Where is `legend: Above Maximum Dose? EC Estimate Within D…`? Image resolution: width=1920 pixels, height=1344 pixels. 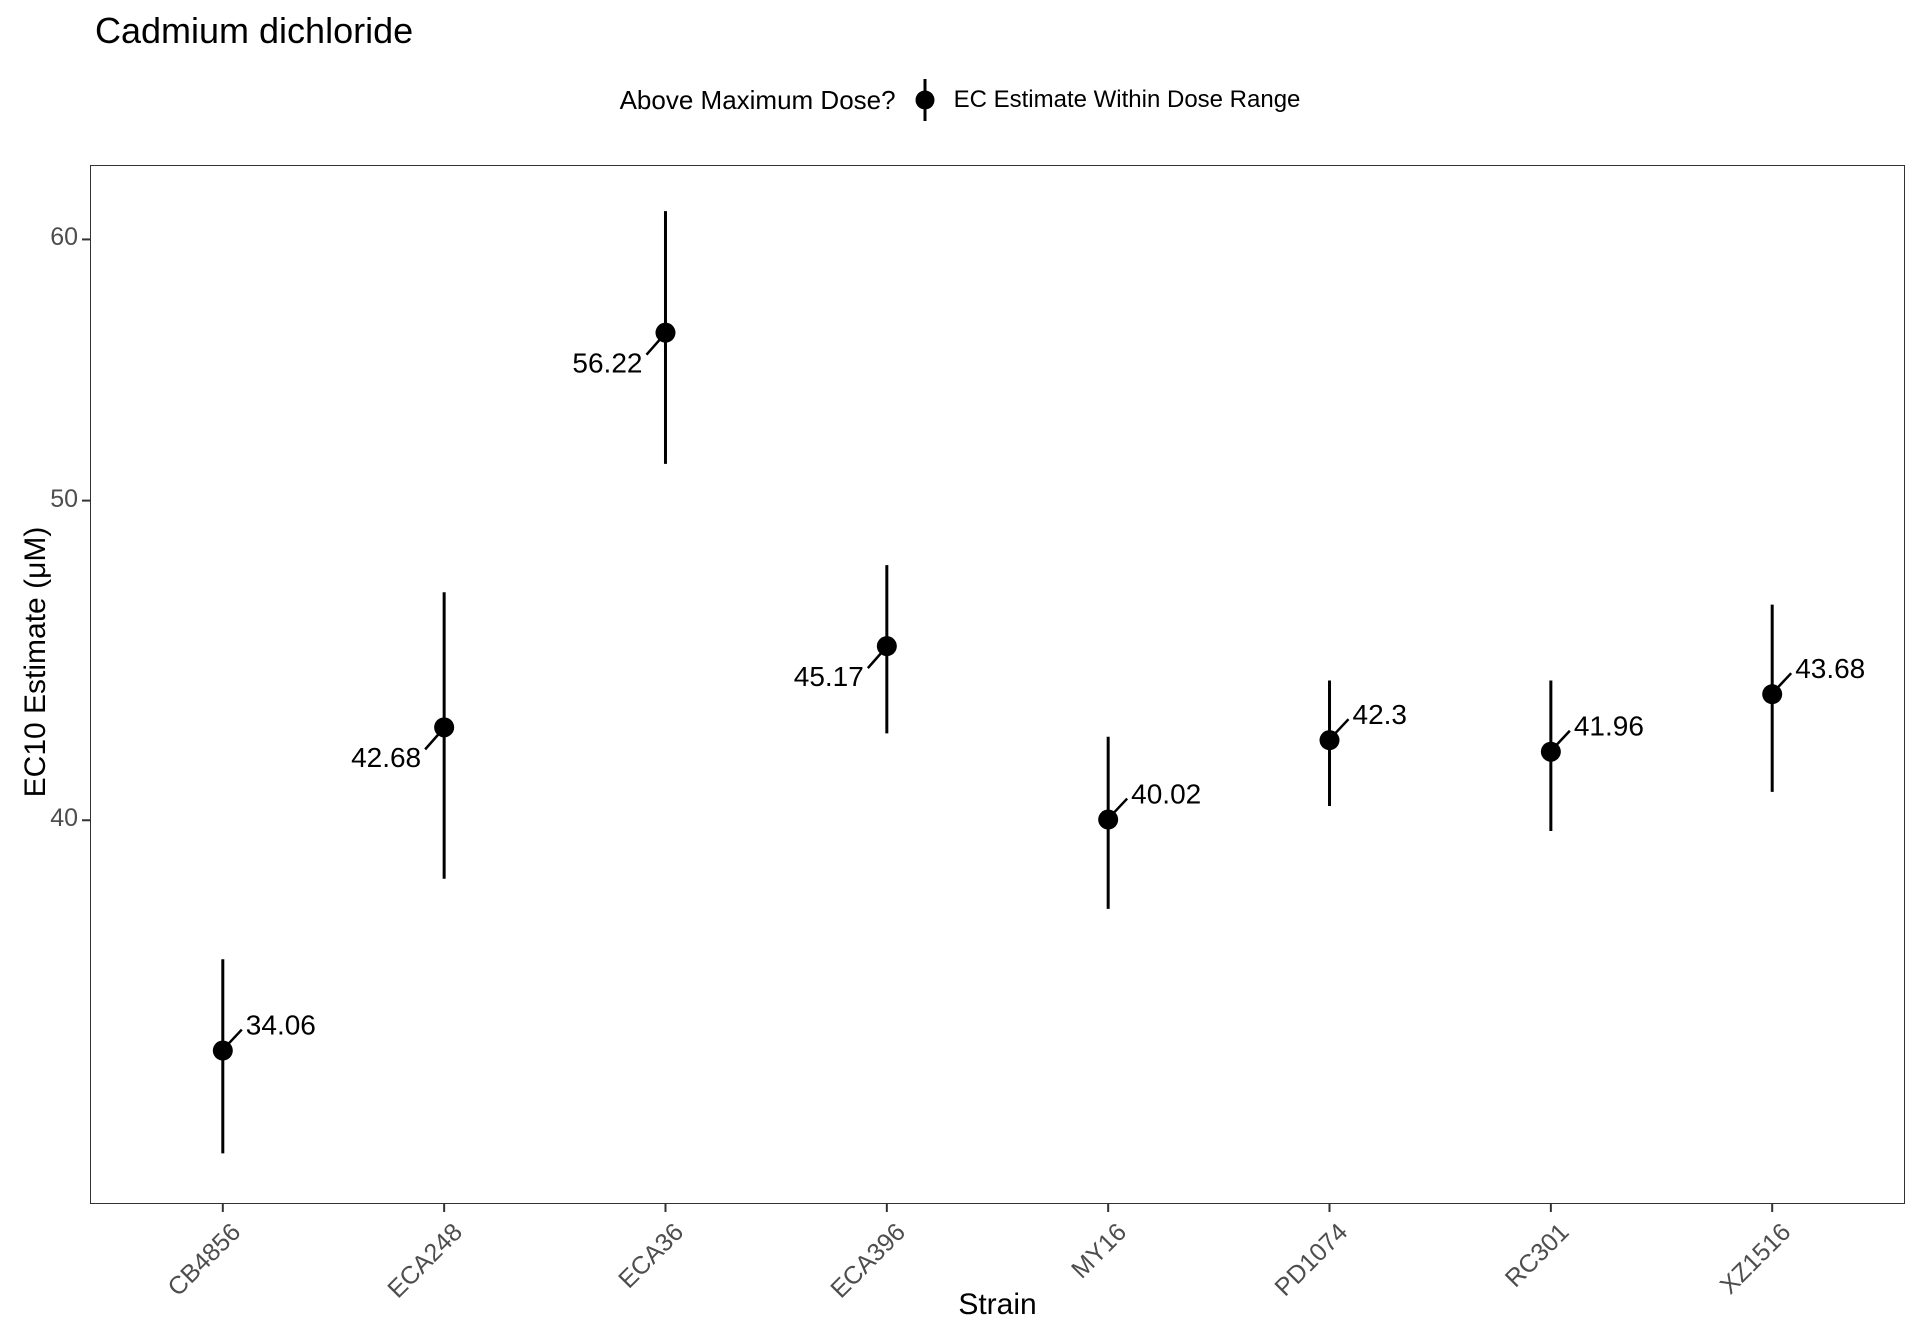 legend: Above Maximum Dose? EC Estimate Within D… is located at coordinates (960, 100).